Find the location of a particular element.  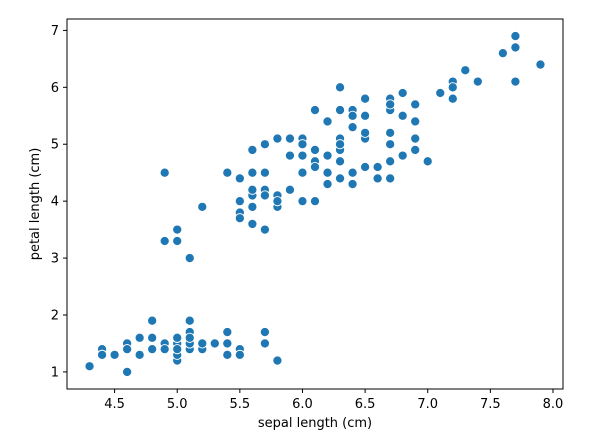

y-tick-label: 1 is located at coordinates (55, 372).